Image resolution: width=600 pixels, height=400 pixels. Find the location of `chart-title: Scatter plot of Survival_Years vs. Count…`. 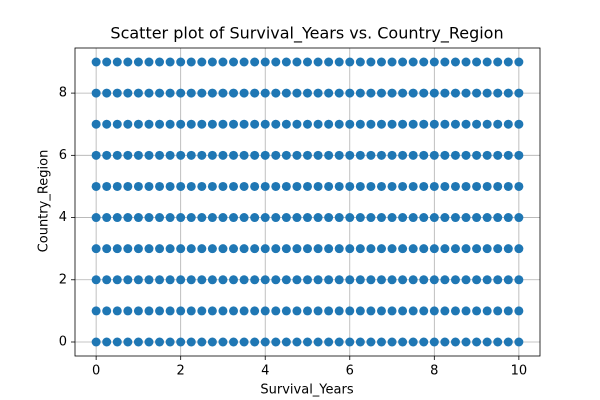

chart-title: Scatter plot of Survival_Years vs. Count… is located at coordinates (306, 34).